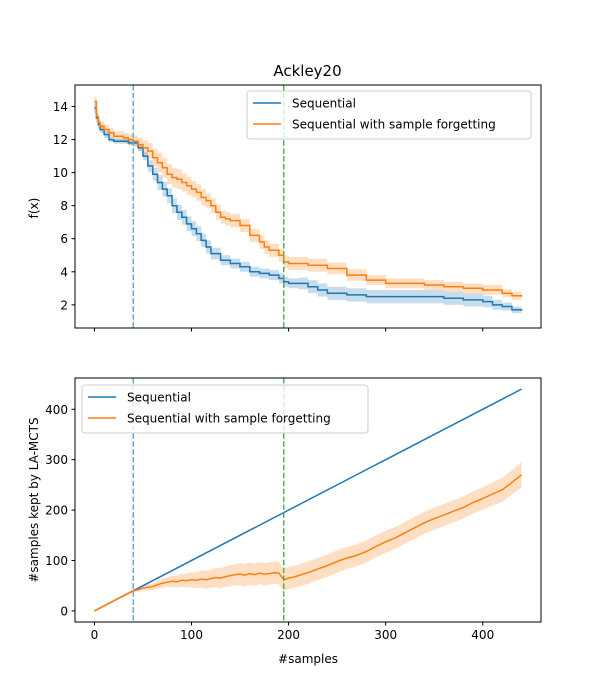 Image resolution: width=600 pixels, height=700 pixels. What do you see at coordinates (64, 239) in the screenshot?
I see `top-chart-ytick-label-2: 6` at bounding box center [64, 239].